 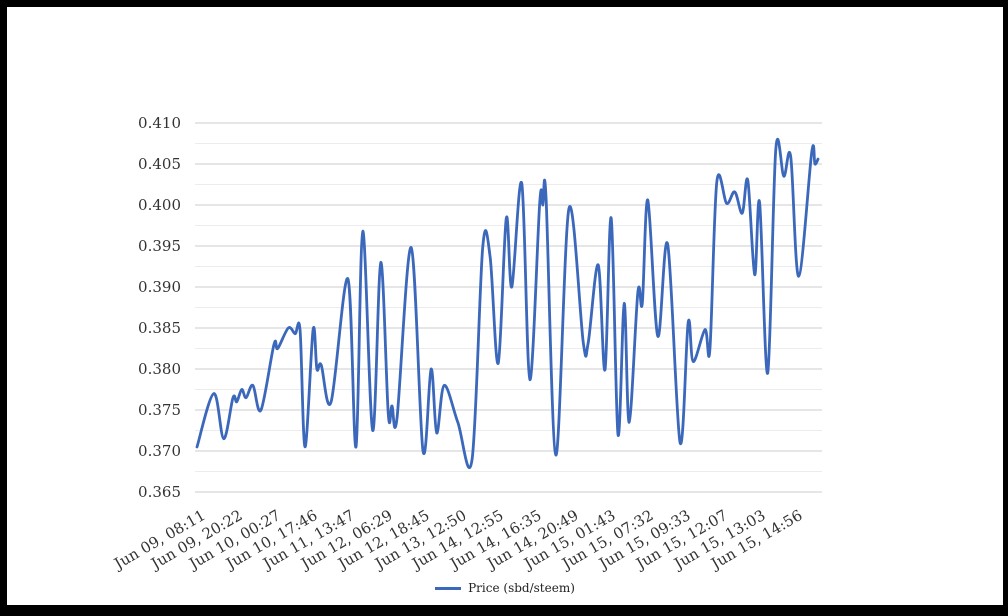 I want to click on legend: Price (sbd/steem), so click(x=505, y=588).